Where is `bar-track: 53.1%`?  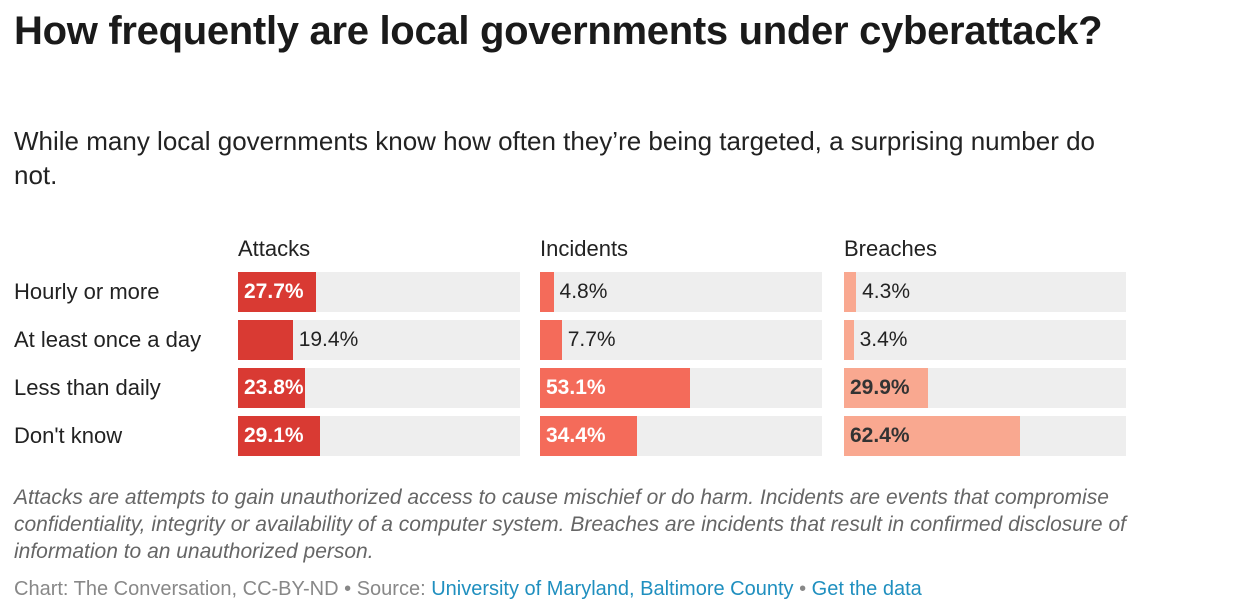 bar-track: 53.1% is located at coordinates (681, 388).